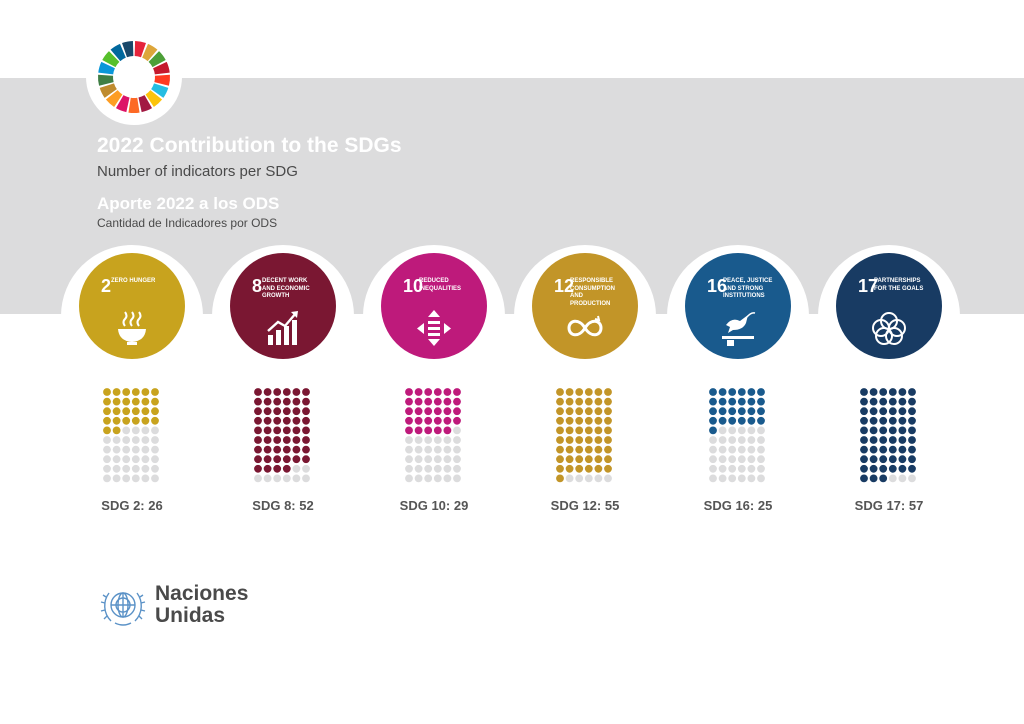 The height and width of the screenshot is (724, 1024). What do you see at coordinates (717, 286) in the screenshot?
I see `goal-number: 16` at bounding box center [717, 286].